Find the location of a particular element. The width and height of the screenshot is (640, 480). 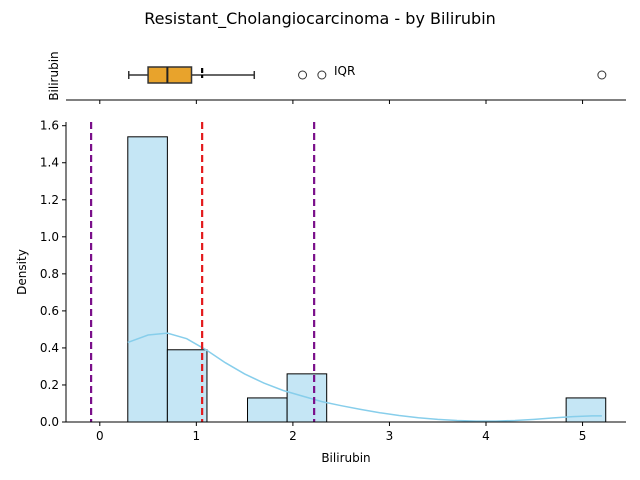

hist-x-tick-label-3: 3 is located at coordinates (390, 436).